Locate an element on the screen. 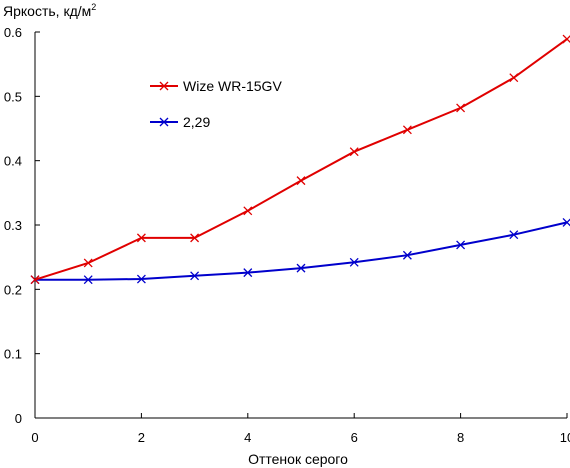  x-tick-label: 10 is located at coordinates (565, 437).